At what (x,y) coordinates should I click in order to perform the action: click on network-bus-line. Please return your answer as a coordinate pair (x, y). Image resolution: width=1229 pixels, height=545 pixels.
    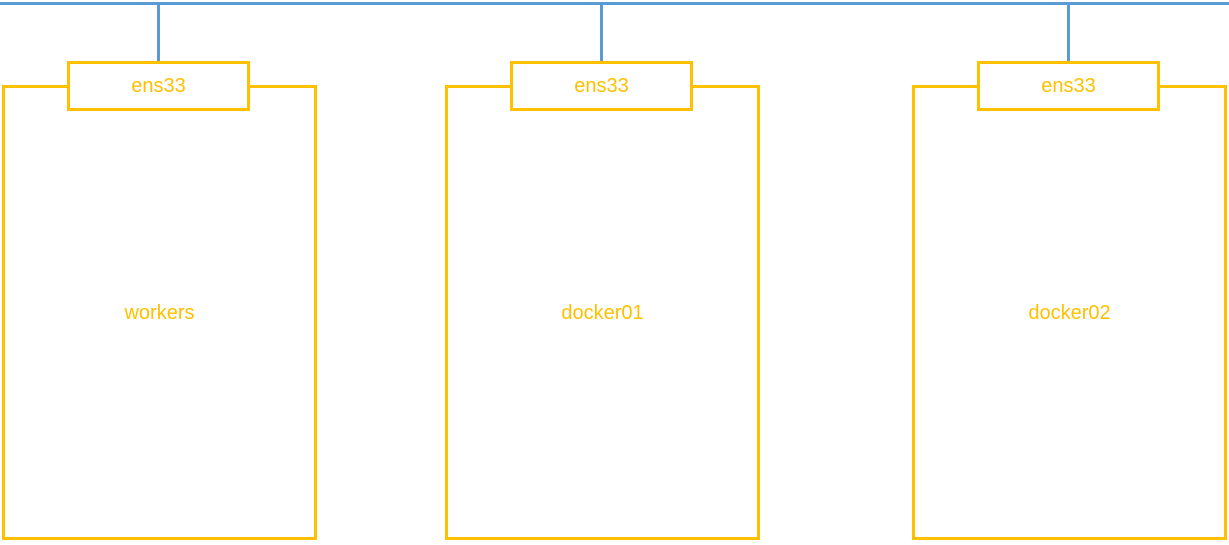
    Looking at the image, I should click on (614, 3).